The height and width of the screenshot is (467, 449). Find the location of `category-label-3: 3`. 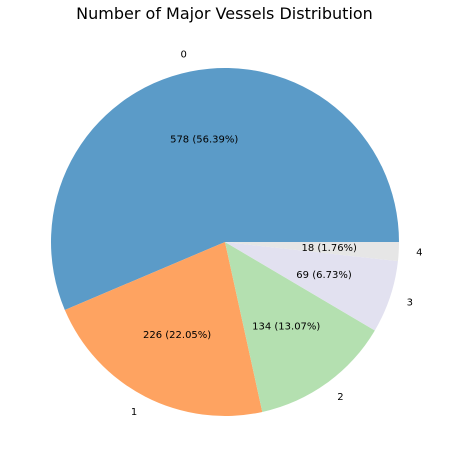

category-label-3: 3 is located at coordinates (410, 303).